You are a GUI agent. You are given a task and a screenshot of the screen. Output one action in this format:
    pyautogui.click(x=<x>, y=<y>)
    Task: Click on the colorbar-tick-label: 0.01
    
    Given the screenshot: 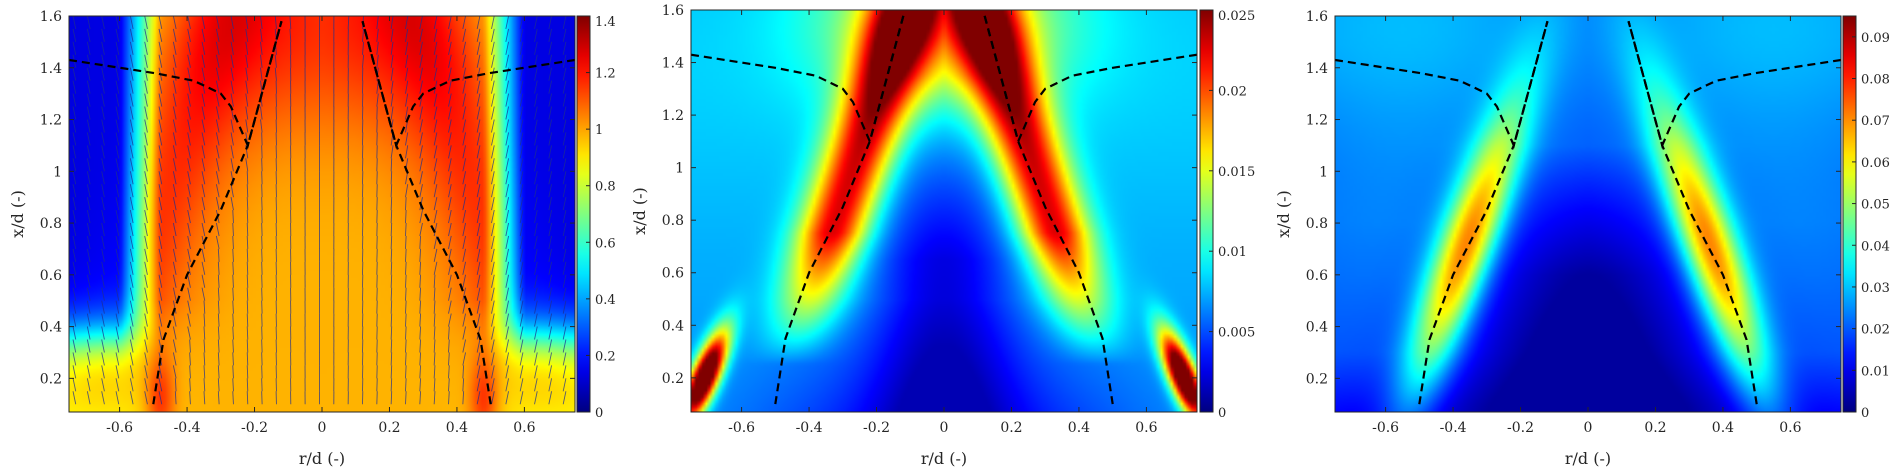 What is the action you would take?
    pyautogui.click(x=1875, y=371)
    